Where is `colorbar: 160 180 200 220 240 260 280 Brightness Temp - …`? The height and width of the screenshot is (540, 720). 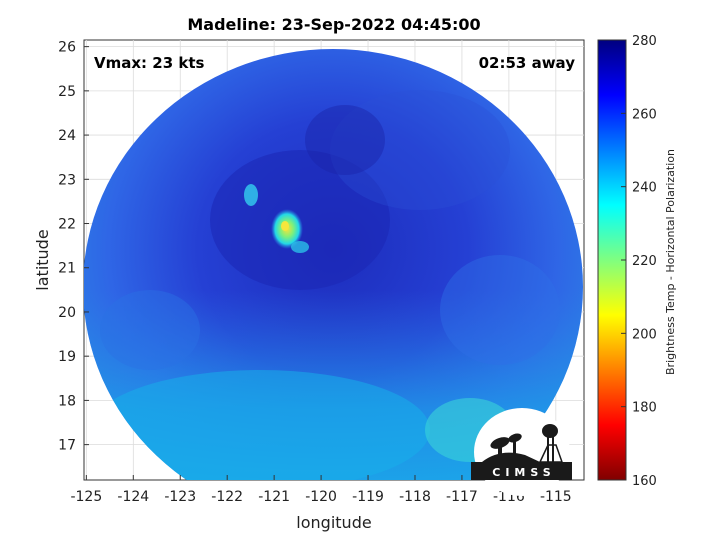 colorbar: 160 180 200 220 240 260 280 Brightness Temp - … is located at coordinates (637, 261).